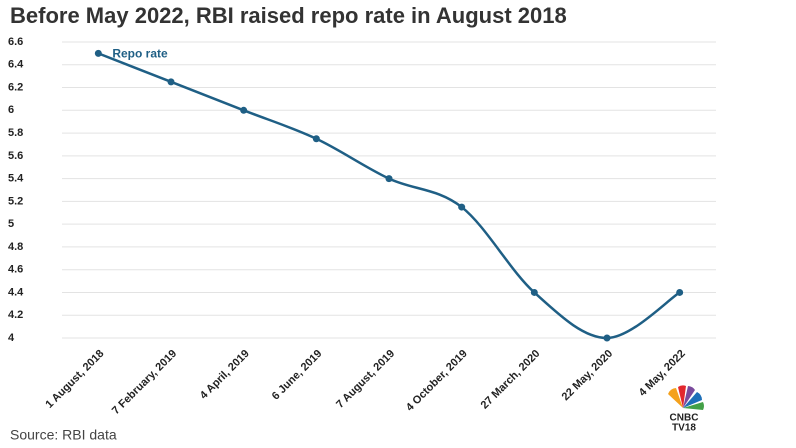 This screenshot has height=448, width=796. Describe the element at coordinates (684, 418) in the screenshot. I see `logo-text: CNBC` at that location.